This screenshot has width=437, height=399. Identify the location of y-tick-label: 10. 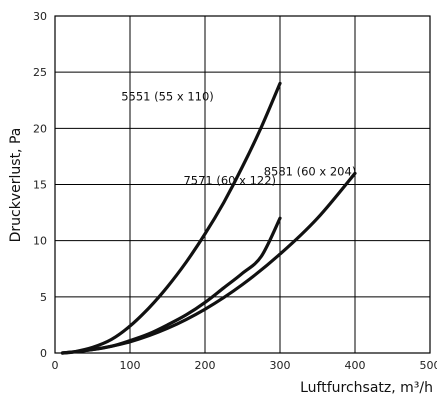
(40, 241).